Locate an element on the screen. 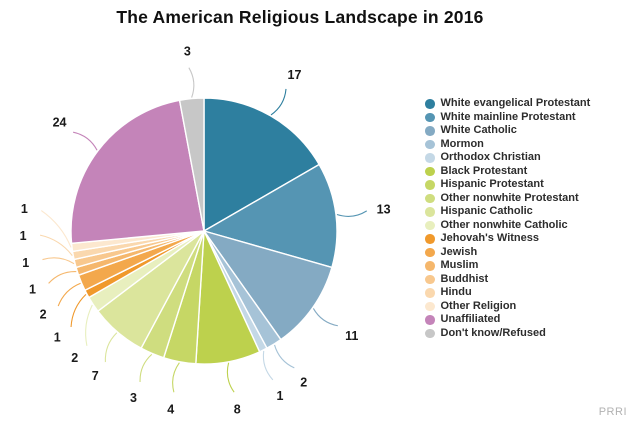 This screenshot has width=640, height=427. legend-item-8: Hispanic Catholic is located at coordinates (507, 212).